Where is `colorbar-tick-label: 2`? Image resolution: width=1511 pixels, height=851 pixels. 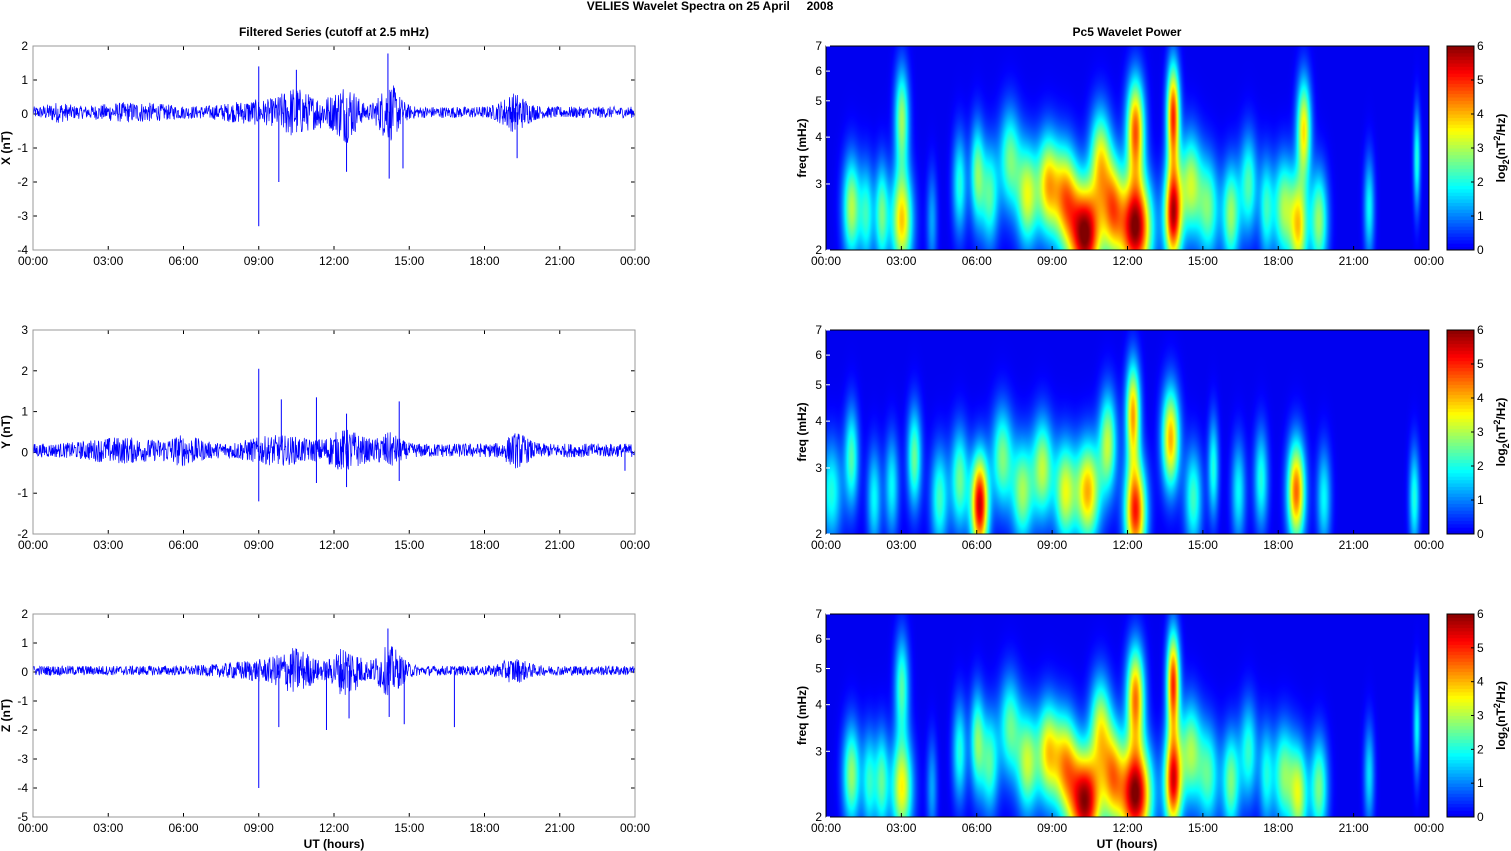
colorbar-tick-label: 2 is located at coordinates (1480, 182).